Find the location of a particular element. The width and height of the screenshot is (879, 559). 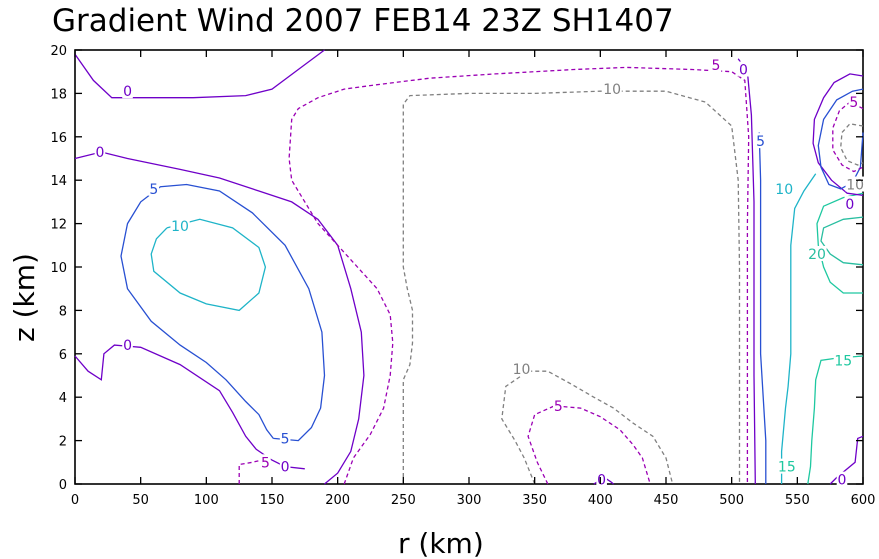

y-tick-label-0: 0 is located at coordinates (63, 485).